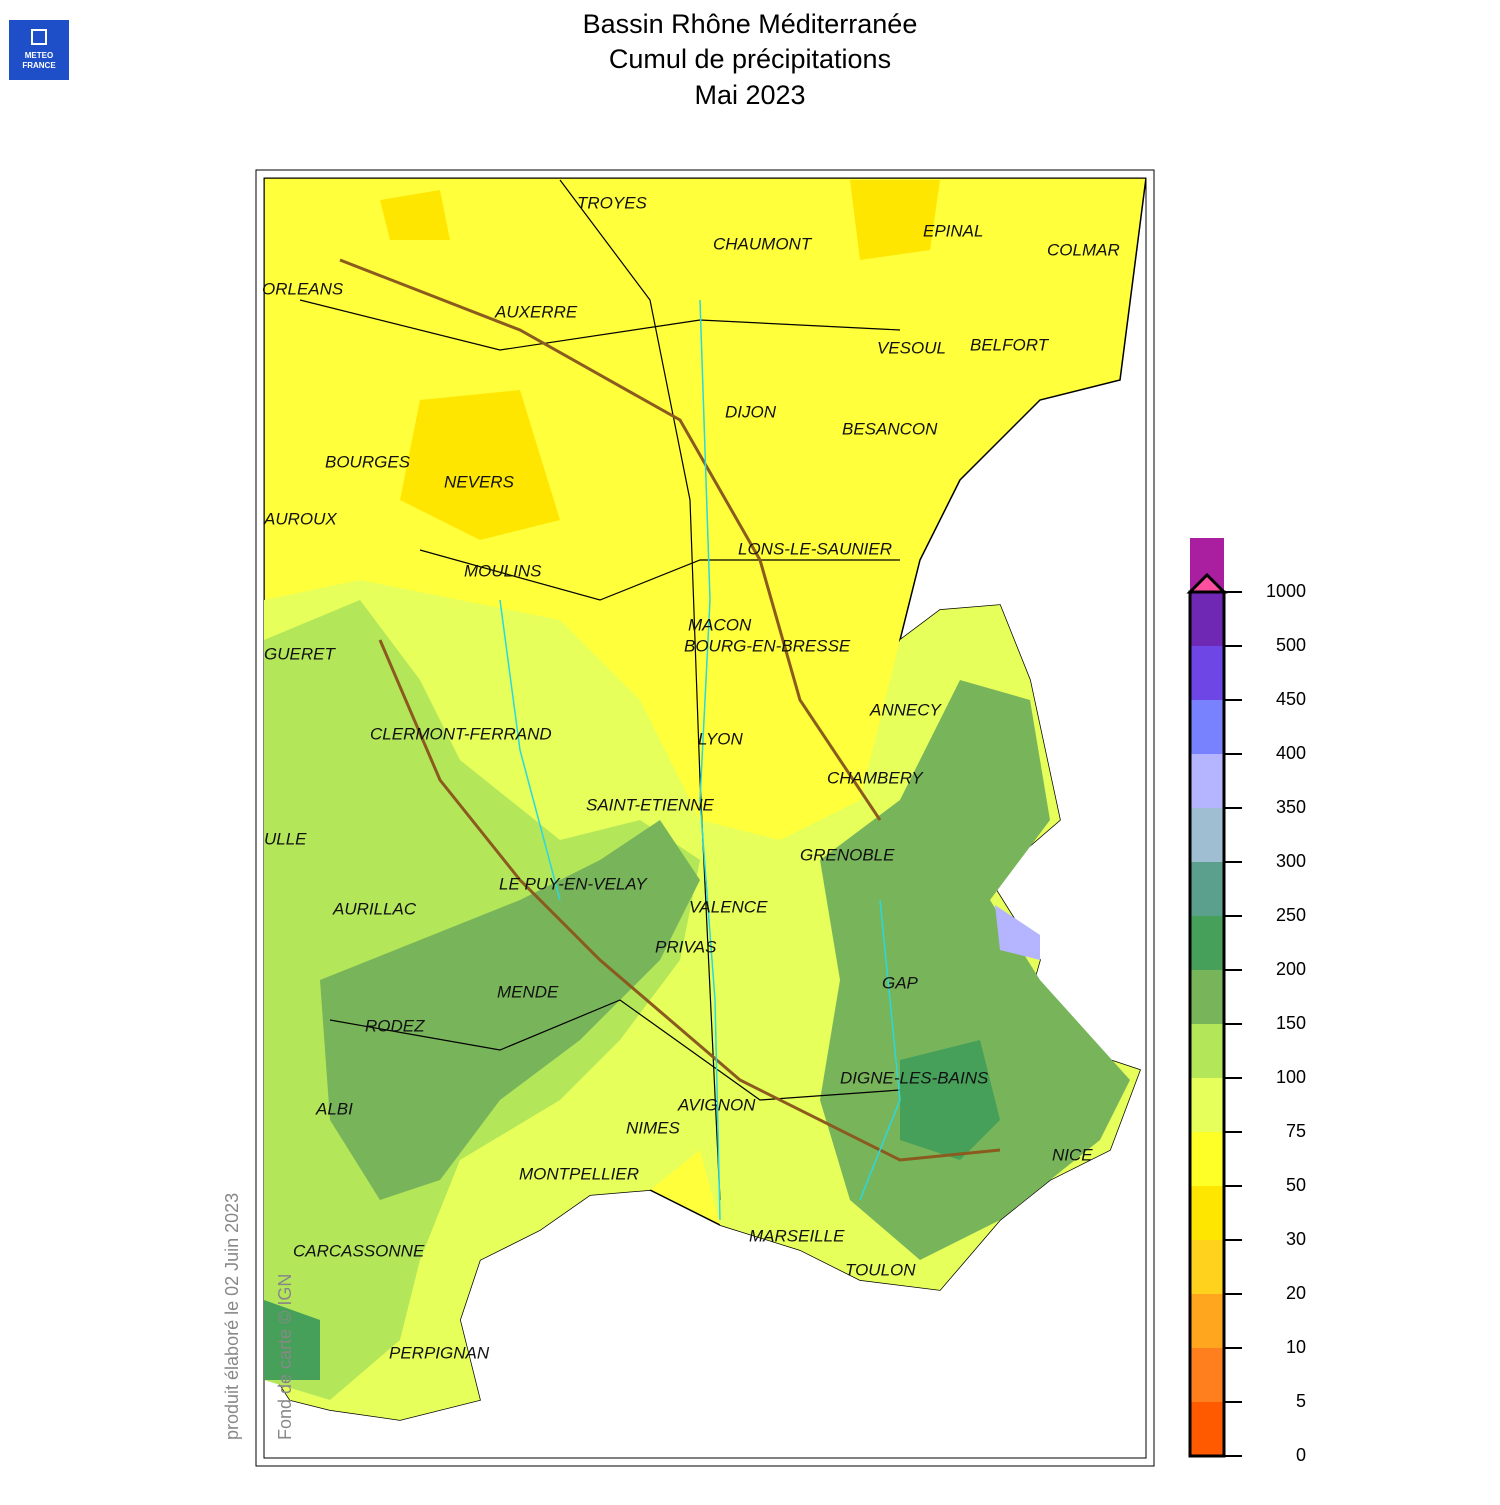 Image resolution: width=1500 pixels, height=1505 pixels. What do you see at coordinates (573, 883) in the screenshot?
I see `city-label: LE PUY-EN-VELAY` at bounding box center [573, 883].